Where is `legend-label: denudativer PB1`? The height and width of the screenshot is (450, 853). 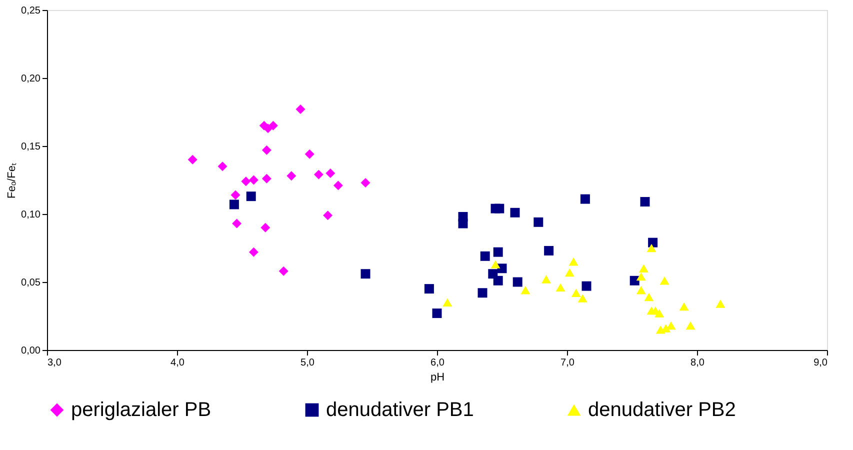
legend-label: denudativer PB1 is located at coordinates (400, 410).